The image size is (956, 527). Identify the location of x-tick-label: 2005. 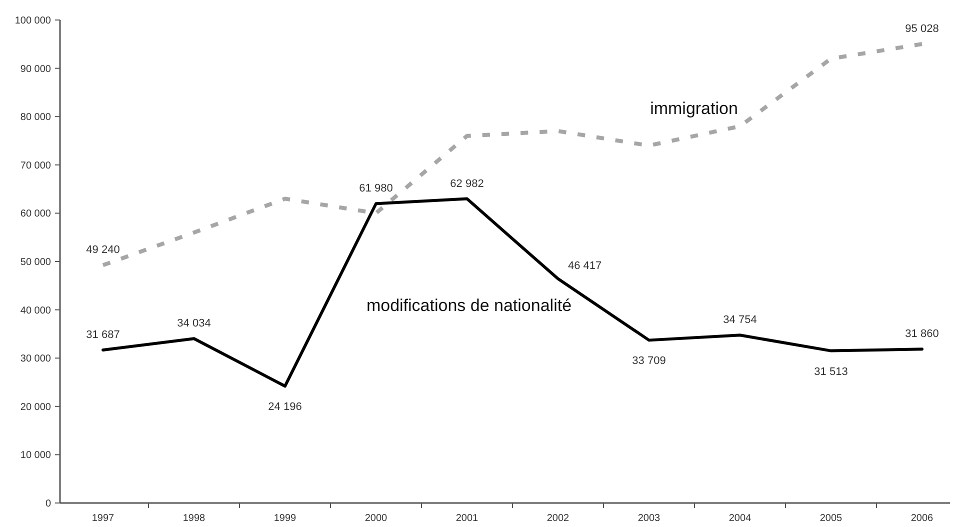
(831, 518).